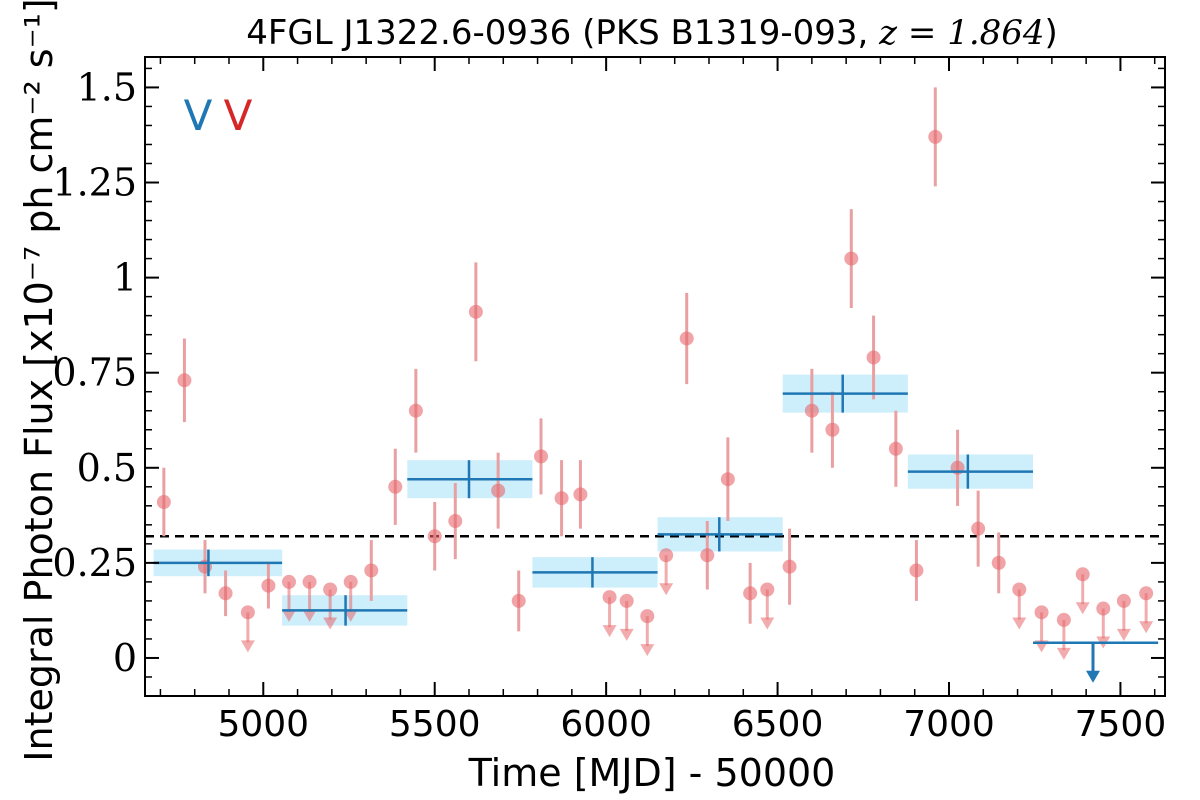  What do you see at coordinates (767, 623) in the screenshot?
I see `short-upper-limit-29-head` at bounding box center [767, 623].